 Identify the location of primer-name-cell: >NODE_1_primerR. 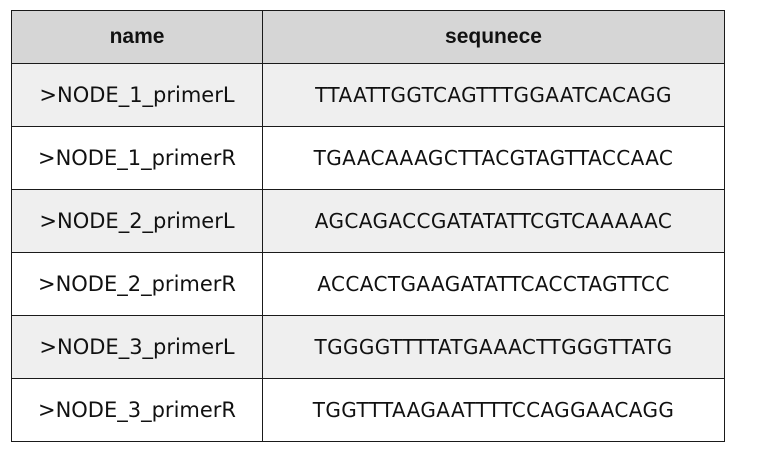
(137, 158).